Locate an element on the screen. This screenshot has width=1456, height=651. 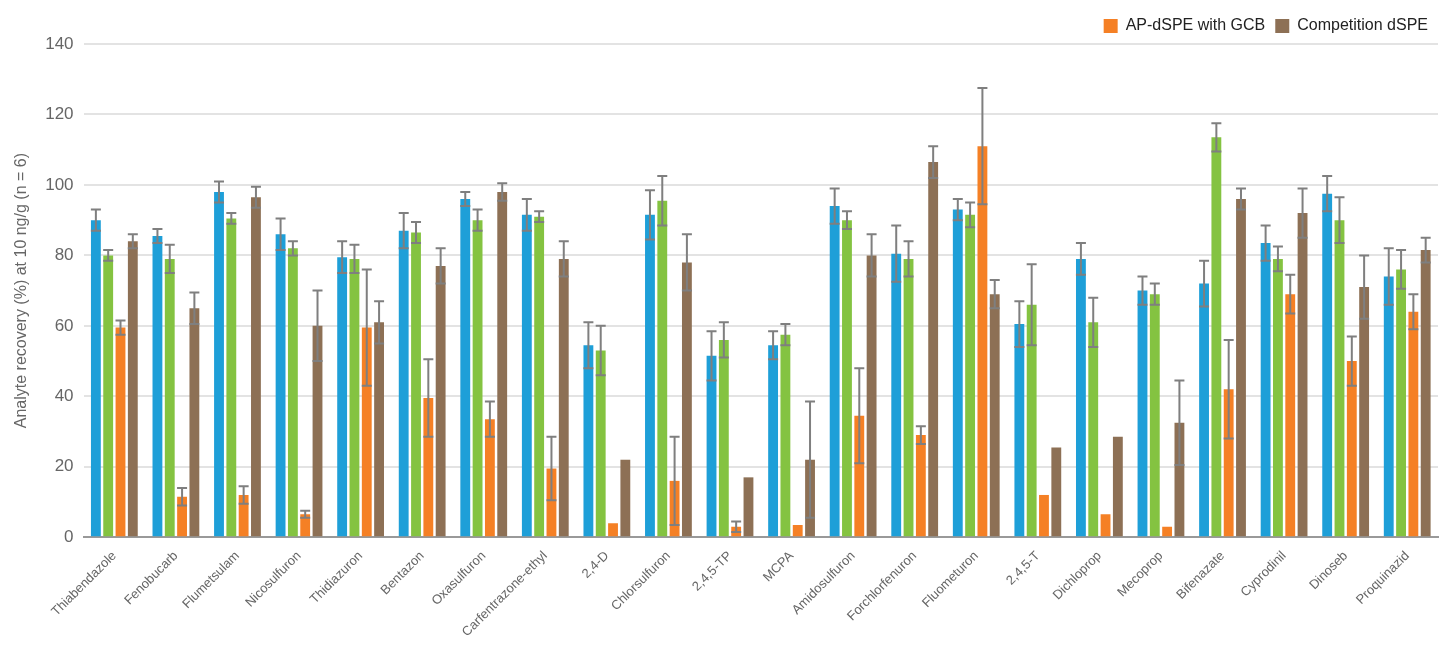
legend-label: AP-dSPE with GCB is located at coordinates (1195, 25).